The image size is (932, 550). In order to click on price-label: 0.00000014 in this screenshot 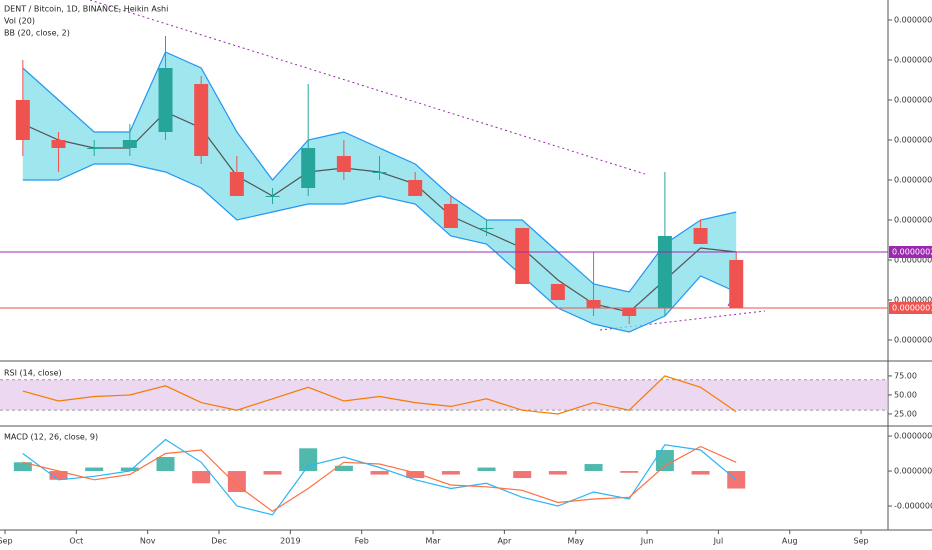, I will do `click(912, 308)`.